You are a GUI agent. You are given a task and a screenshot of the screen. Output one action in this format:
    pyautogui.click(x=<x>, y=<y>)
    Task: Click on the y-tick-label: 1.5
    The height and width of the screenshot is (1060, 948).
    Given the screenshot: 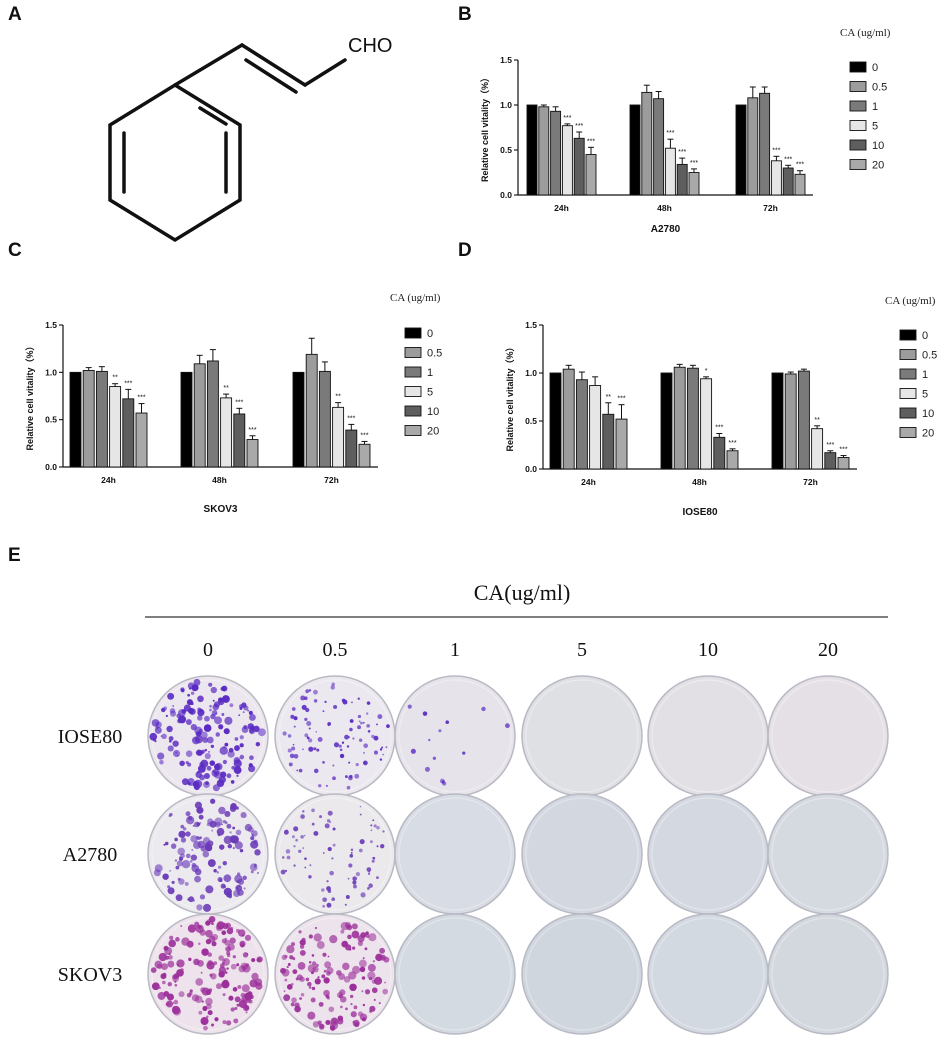 What is the action you would take?
    pyautogui.click(x=51, y=325)
    